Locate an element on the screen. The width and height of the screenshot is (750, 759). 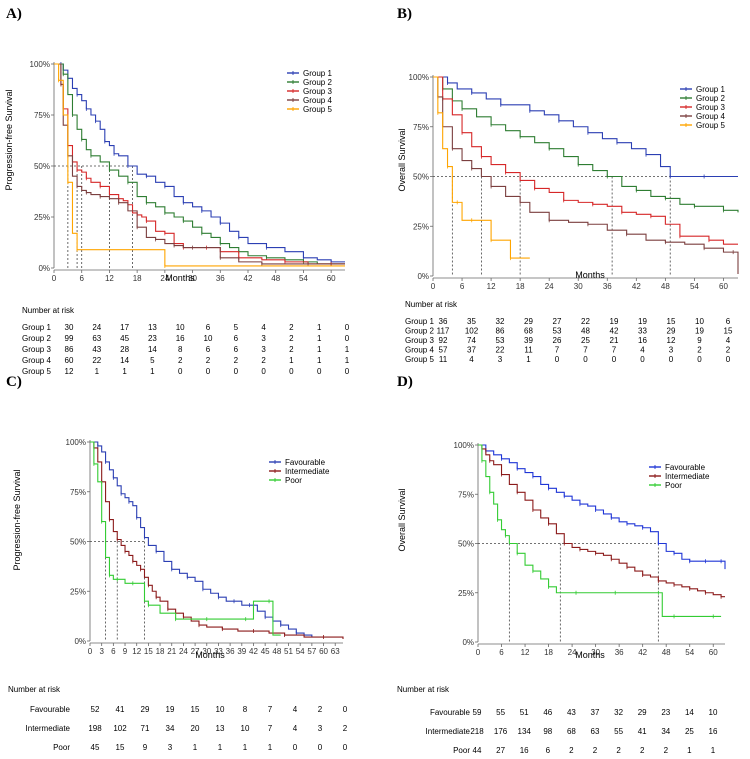
y-tick-label: 100% is located at coordinates (40, 64).